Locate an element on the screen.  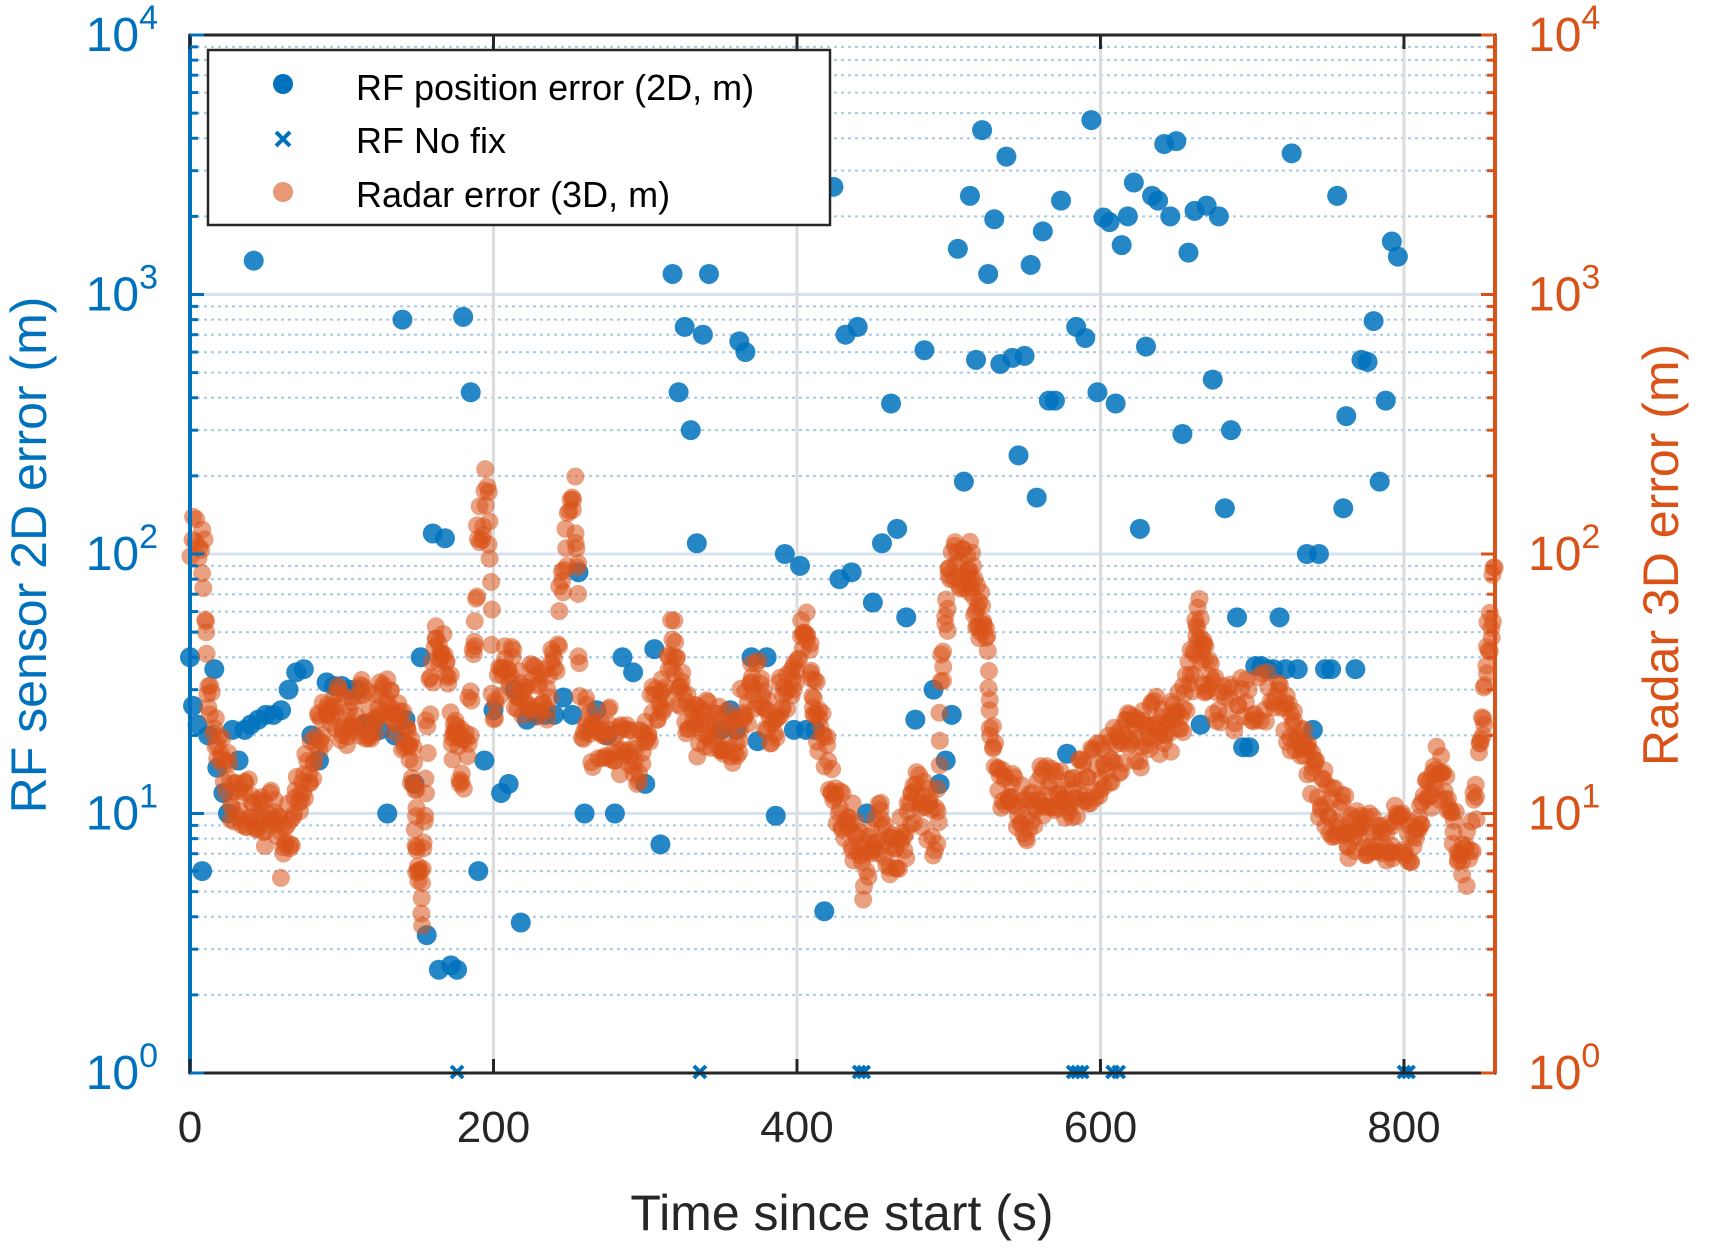
tick-exponent: 2 is located at coordinates (1590, 537).